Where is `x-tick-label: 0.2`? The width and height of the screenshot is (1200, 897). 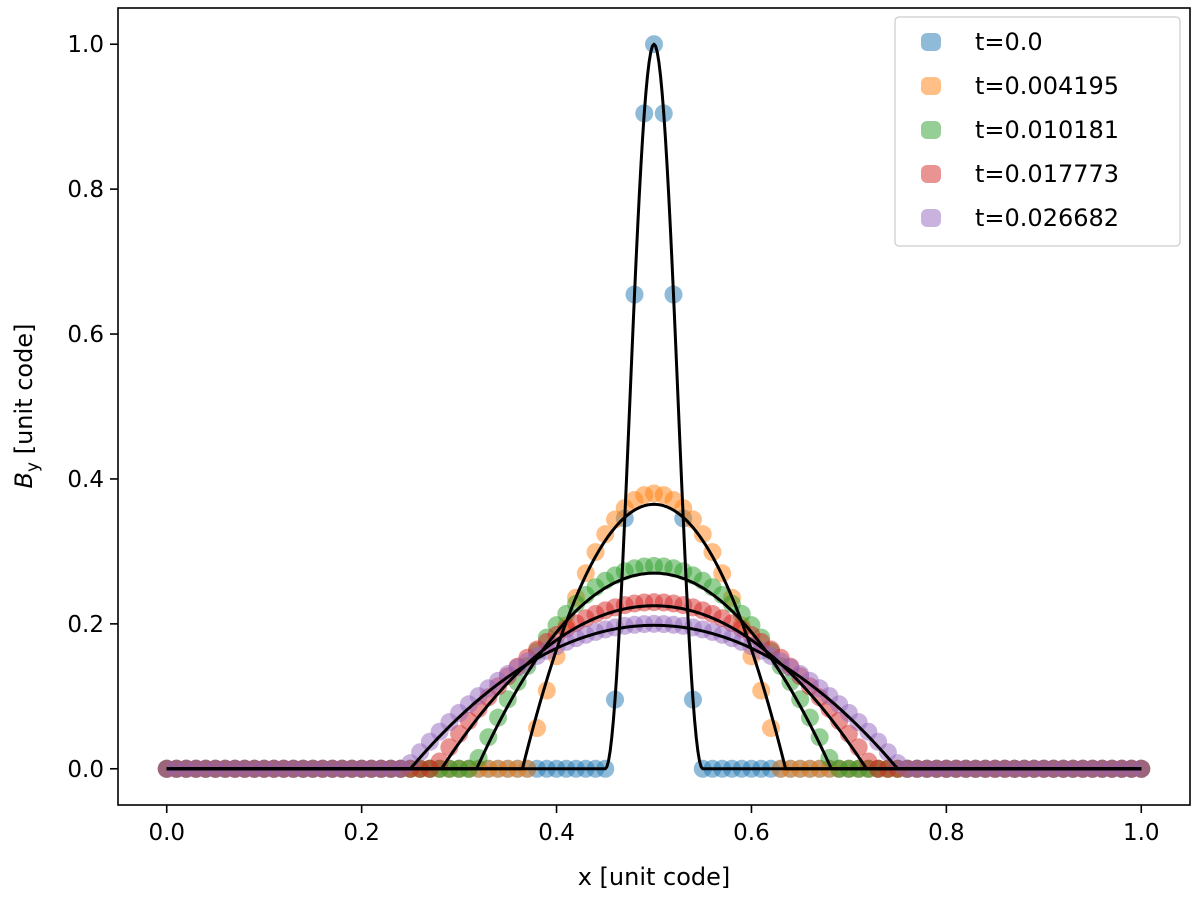
x-tick-label: 0.2 is located at coordinates (361, 833).